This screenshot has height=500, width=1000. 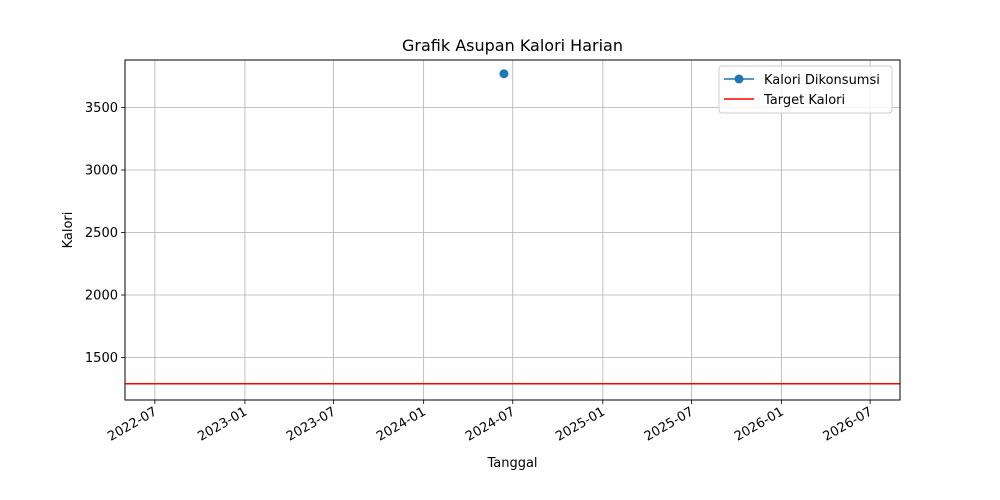 I want to click on y-axis: 1500 2000 2500 3000 3500, so click(x=105, y=233).